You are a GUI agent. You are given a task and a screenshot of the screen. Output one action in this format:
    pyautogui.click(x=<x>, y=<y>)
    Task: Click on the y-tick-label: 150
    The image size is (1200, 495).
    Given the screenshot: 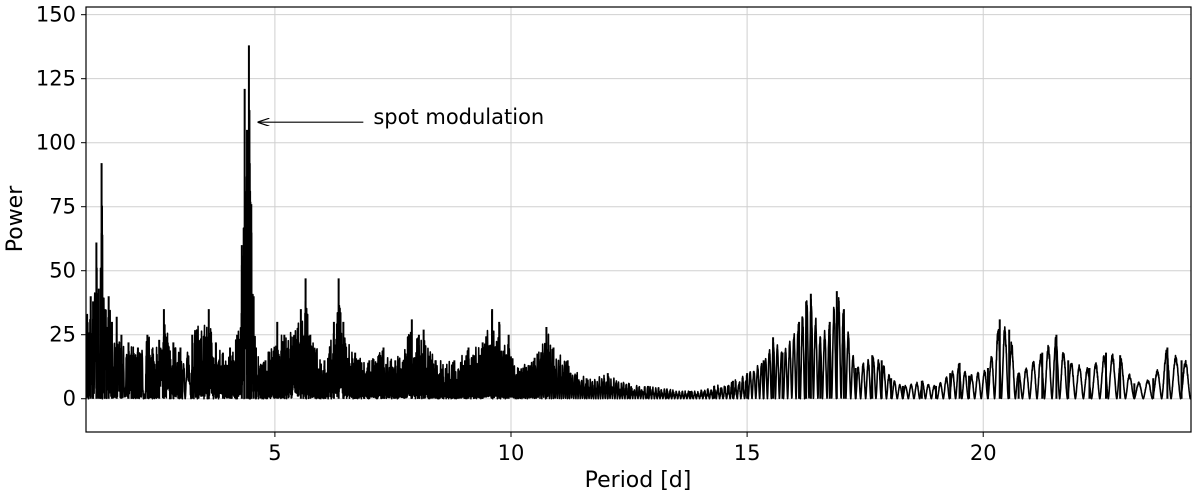 What is the action you would take?
    pyautogui.click(x=56, y=15)
    